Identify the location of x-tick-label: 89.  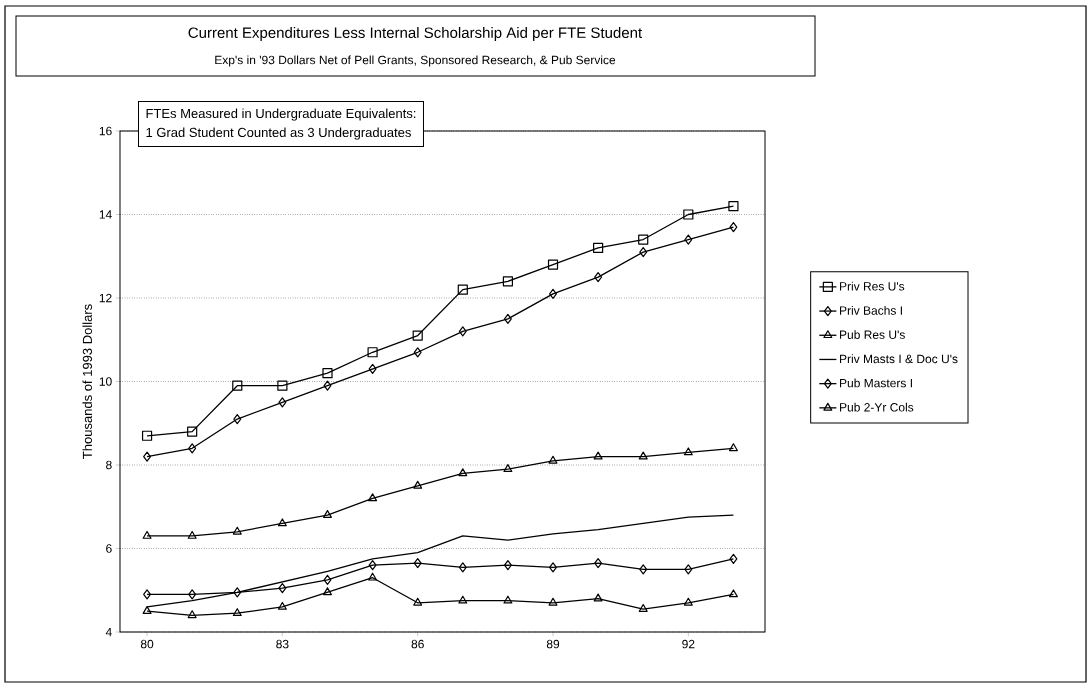
(553, 644).